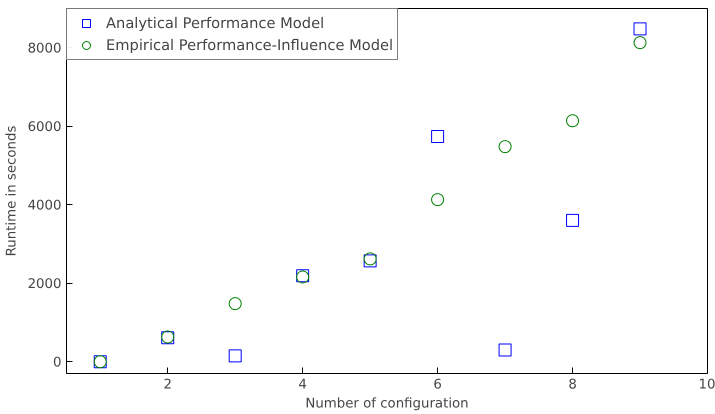 This screenshot has height=414, width=715. Describe the element at coordinates (215, 23) in the screenshot. I see `legend-label: Analytical Performance Model` at that location.